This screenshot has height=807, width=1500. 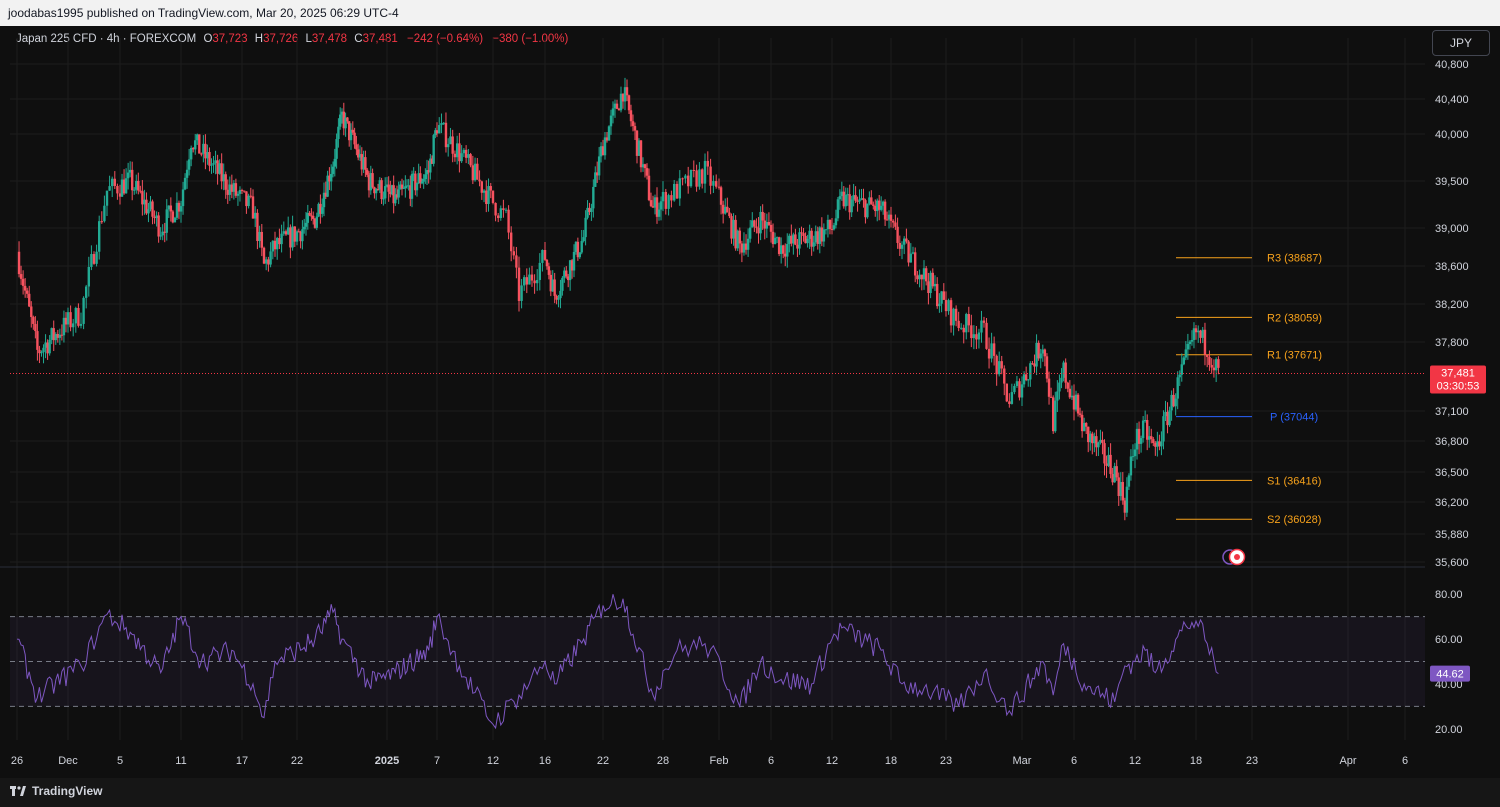 What do you see at coordinates (717, 661) in the screenshot?
I see `rsi-band-fill` at bounding box center [717, 661].